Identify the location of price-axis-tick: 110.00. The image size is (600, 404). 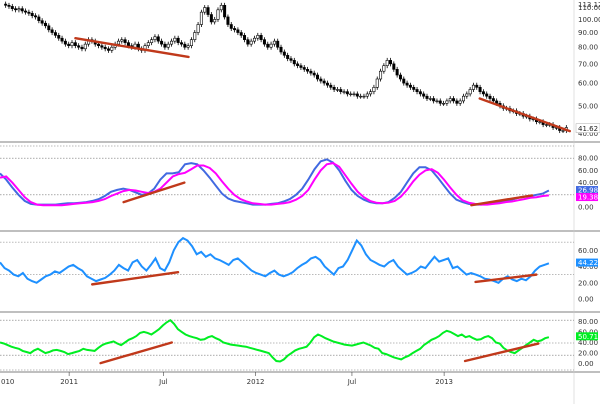
(589, 8).